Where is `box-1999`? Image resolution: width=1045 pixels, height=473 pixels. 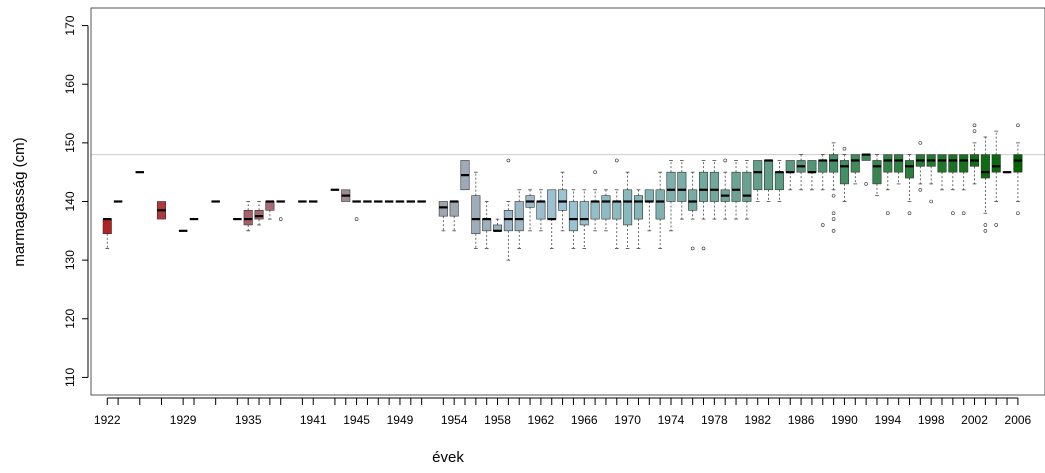
box-1999 is located at coordinates (942, 172).